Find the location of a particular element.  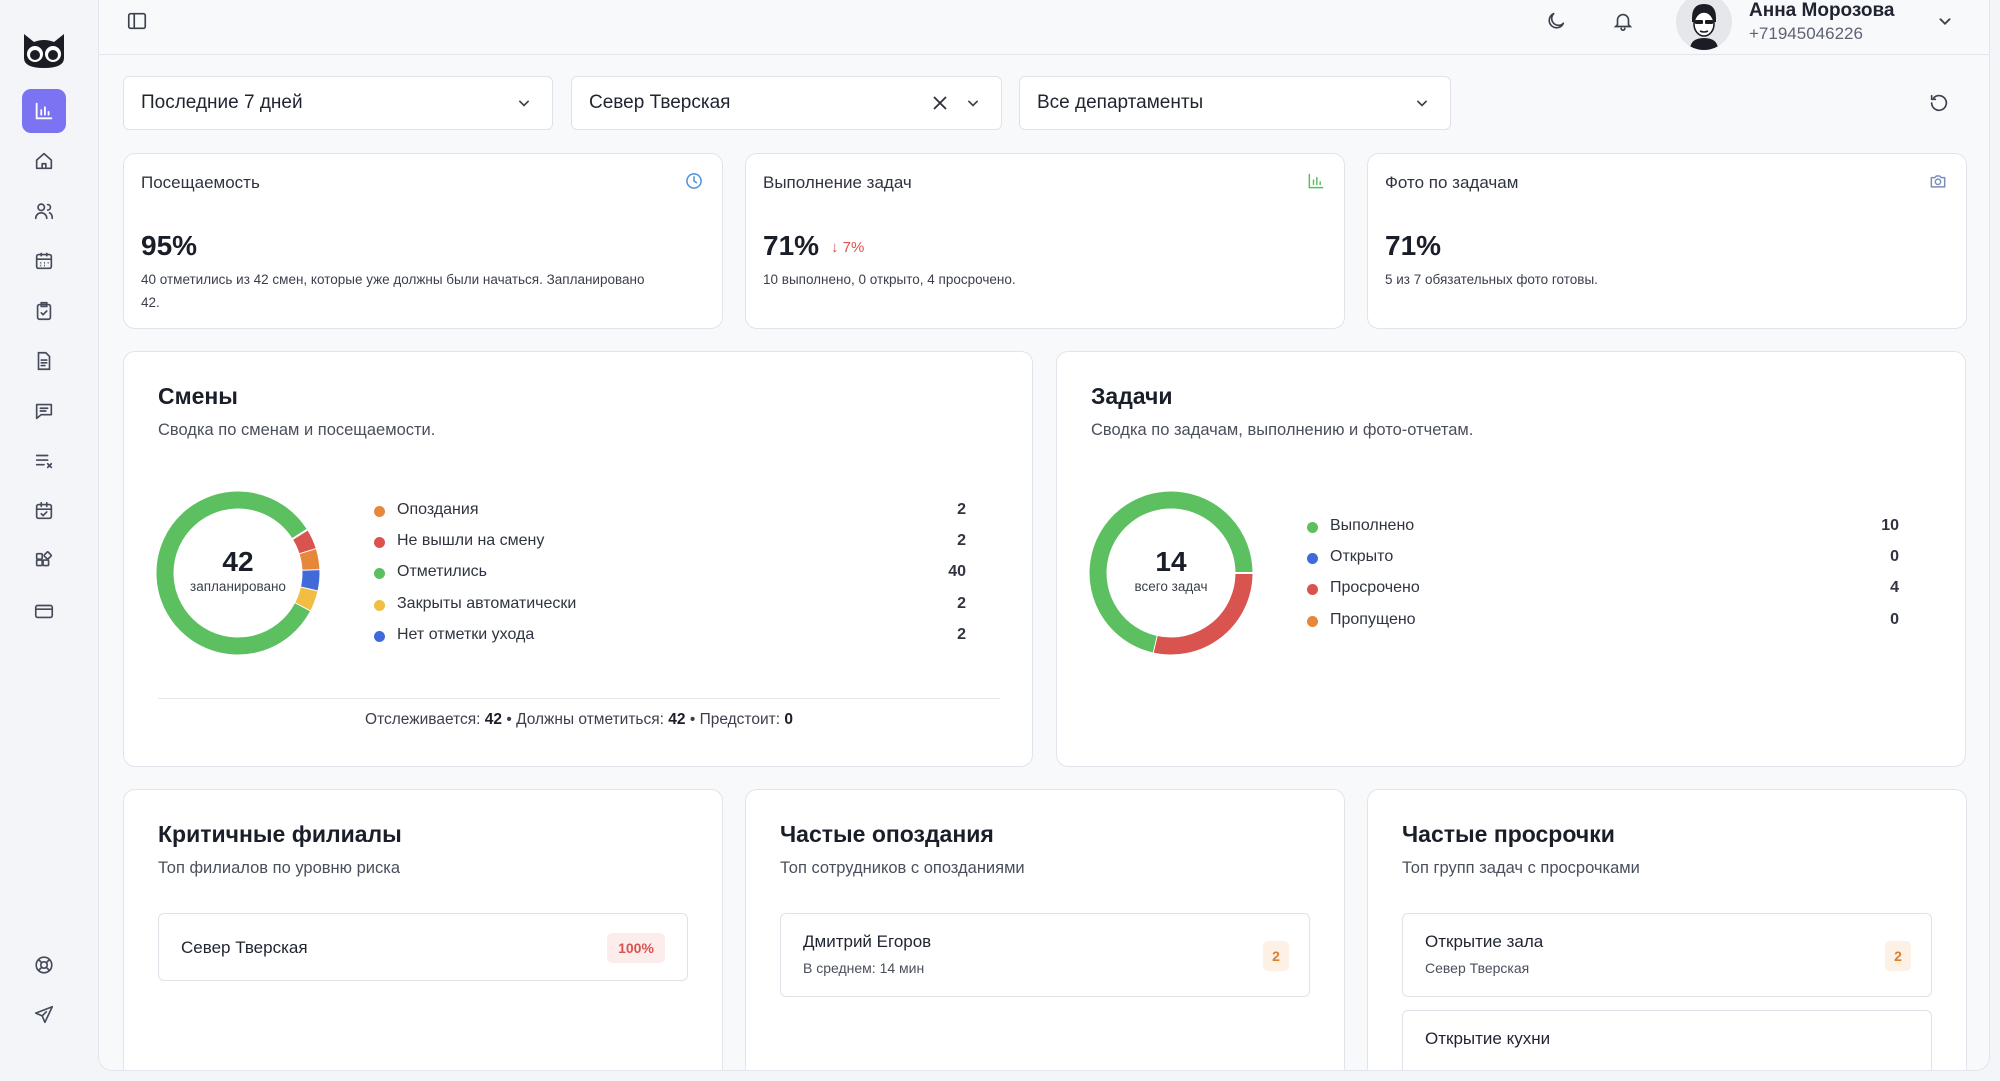

sidebar is located at coordinates (49, 540).